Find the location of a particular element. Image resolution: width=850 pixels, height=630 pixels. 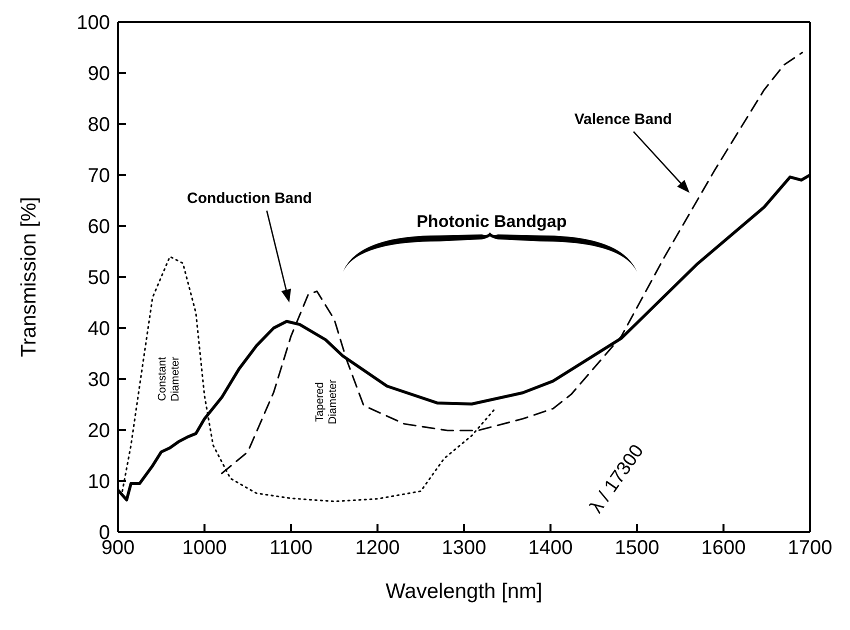

x-tick-label: 1200 is located at coordinates (377, 548).